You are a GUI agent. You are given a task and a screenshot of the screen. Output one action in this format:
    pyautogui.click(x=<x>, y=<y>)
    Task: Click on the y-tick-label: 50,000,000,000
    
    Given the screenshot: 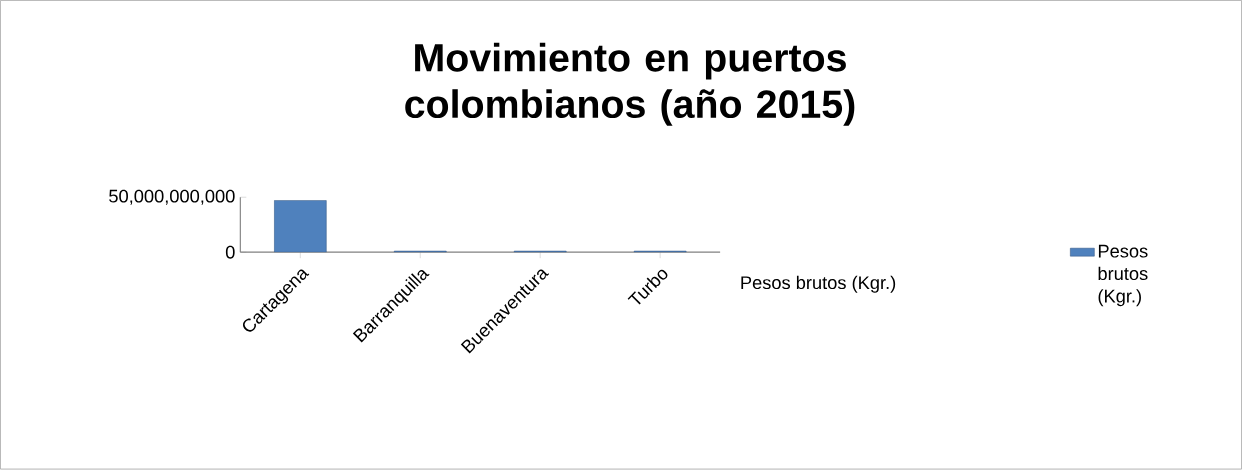 What is the action you would take?
    pyautogui.click(x=172, y=197)
    